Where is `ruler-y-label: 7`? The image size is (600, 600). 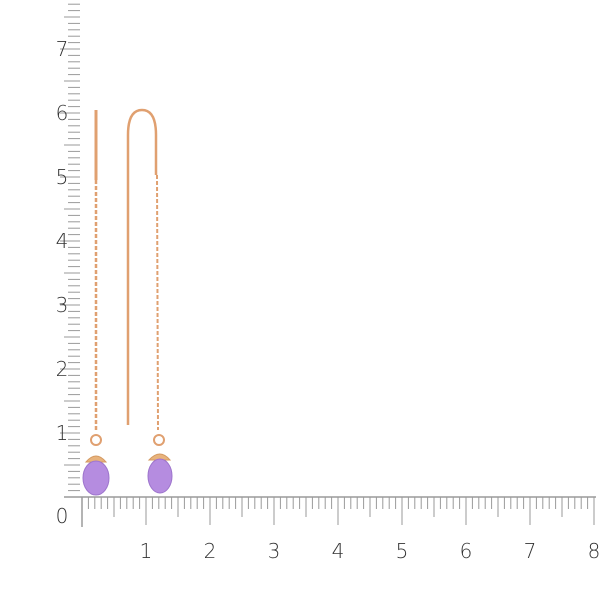
ruler-y-label: 7 is located at coordinates (62, 49).